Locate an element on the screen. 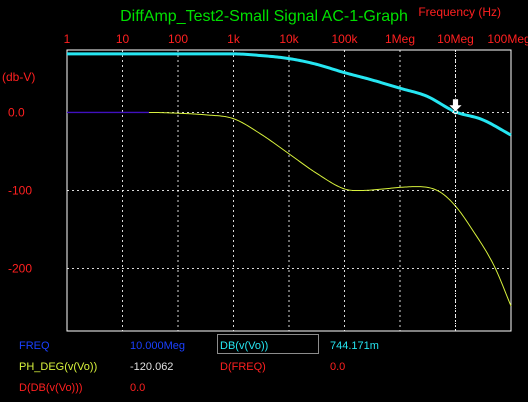 This screenshot has height=402, width=528. readout-phase-name: PH_DEG(v(Vo)) is located at coordinates (58, 367).